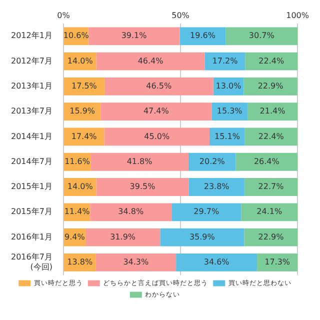  What do you see at coordinates (31, 61) in the screenshot?
I see `y-tick-label: 2012年7月` at bounding box center [31, 61].